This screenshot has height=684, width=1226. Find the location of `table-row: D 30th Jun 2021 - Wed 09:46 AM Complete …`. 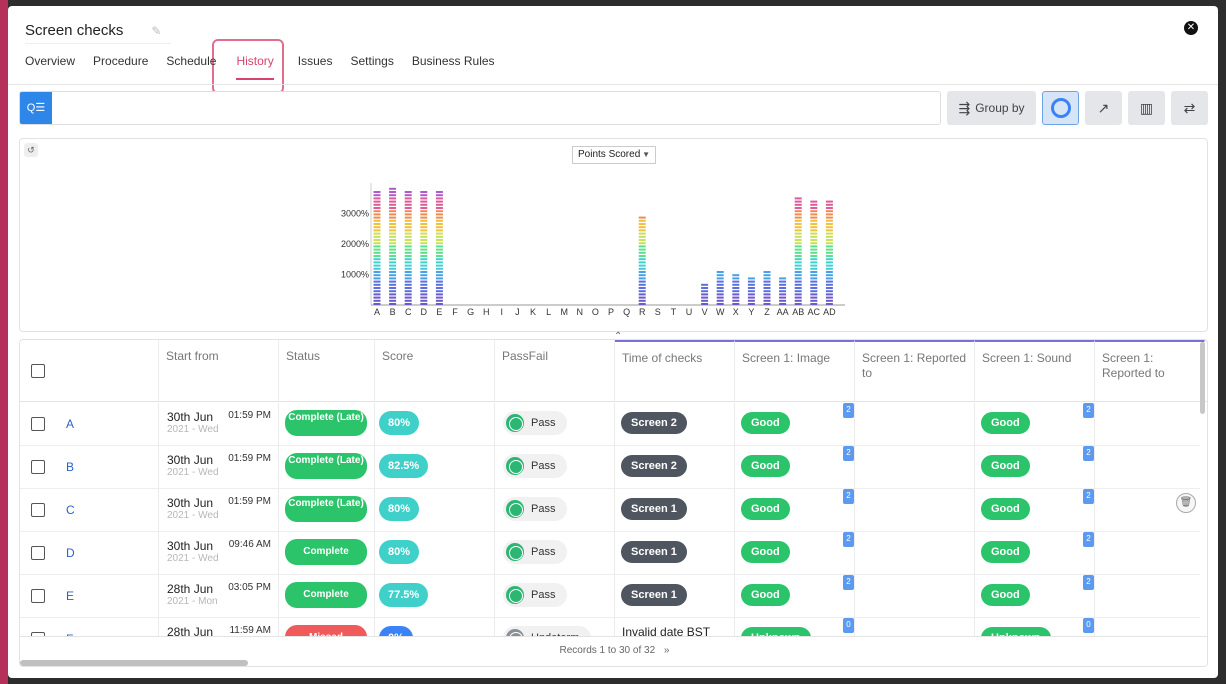

table-row: D 30th Jun 2021 - Wed 09:46 AM Complete … is located at coordinates (610, 553).